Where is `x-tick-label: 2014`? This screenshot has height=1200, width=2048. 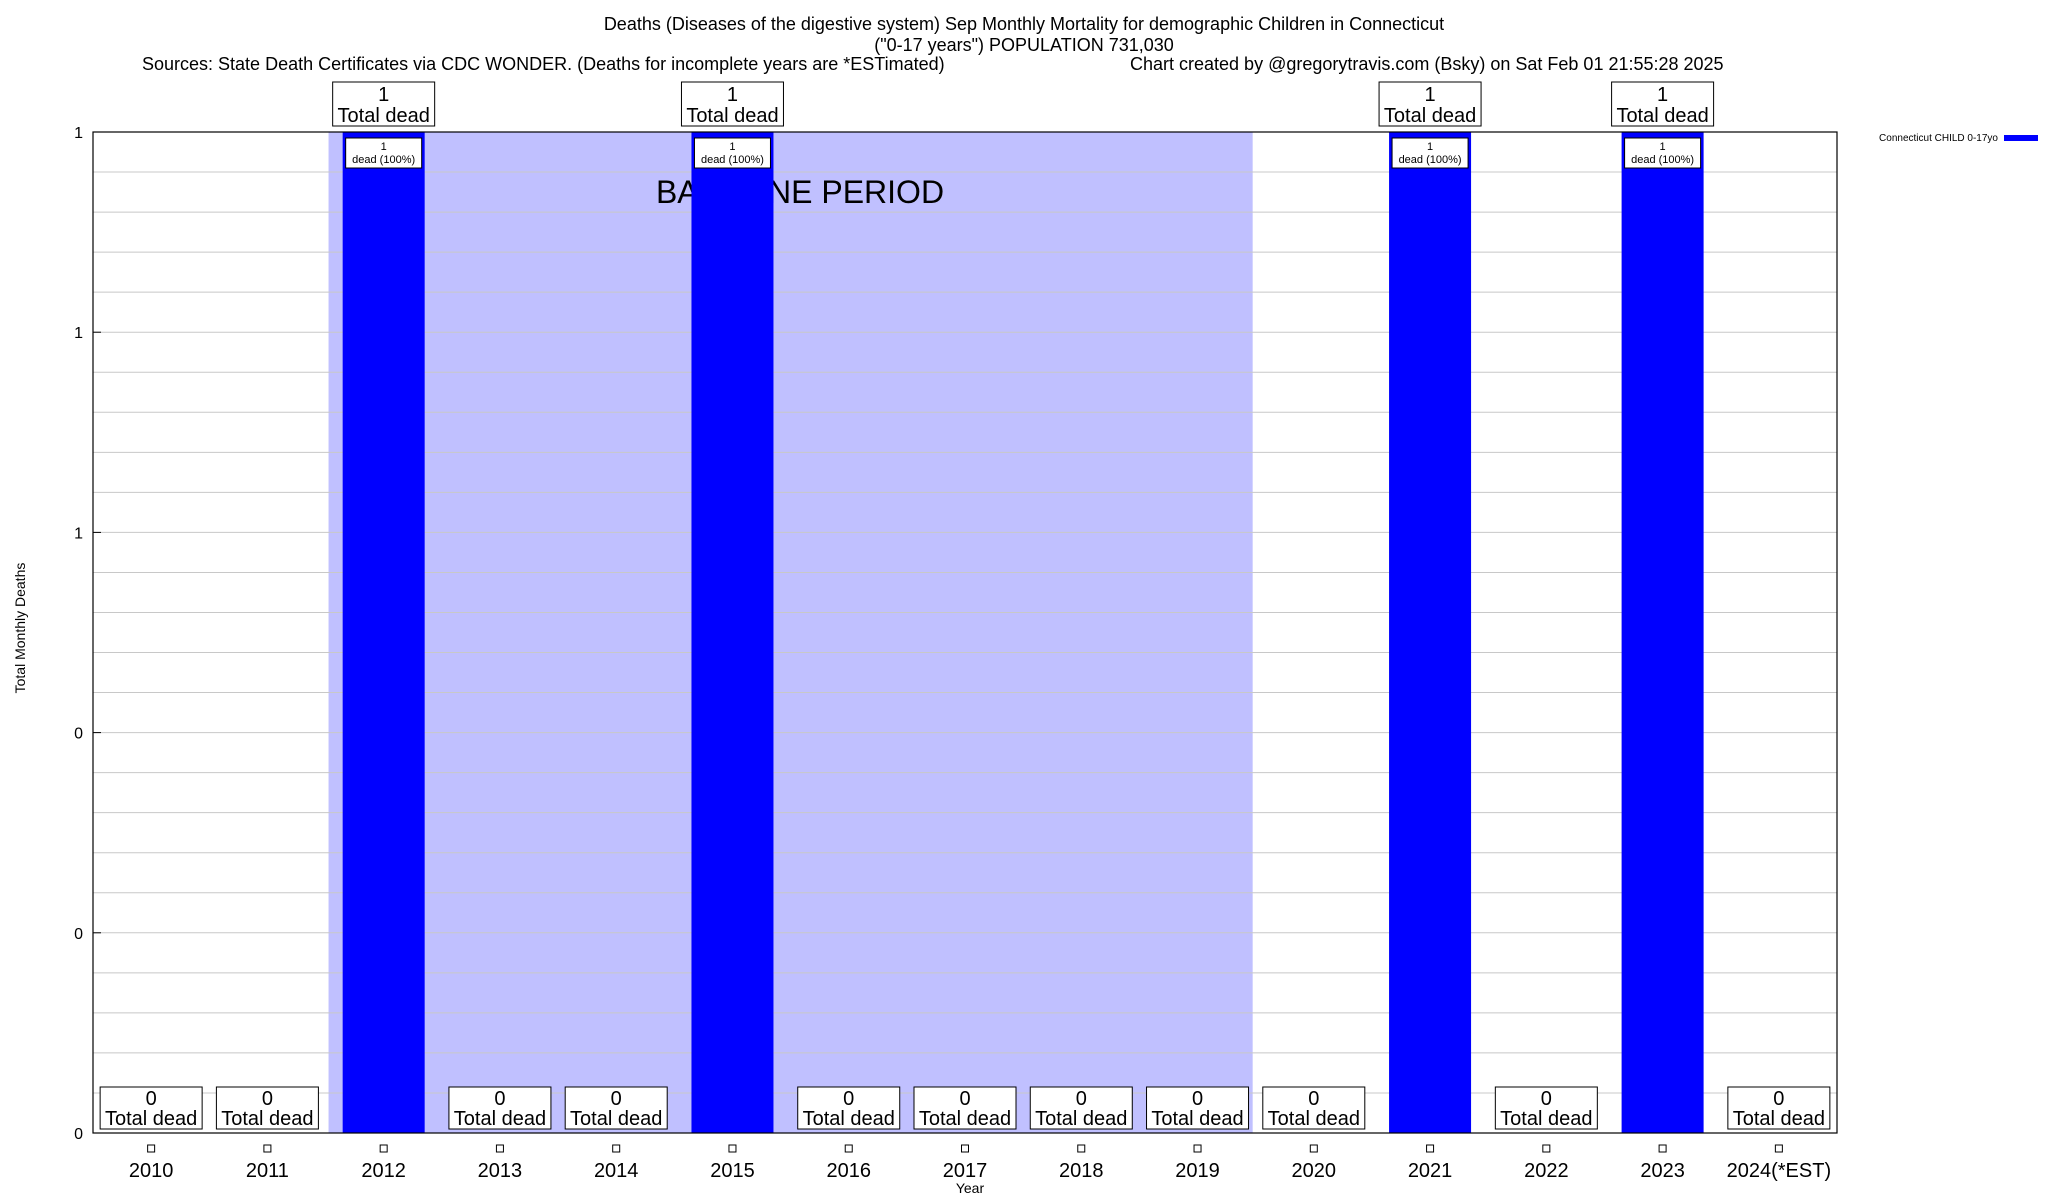 x-tick-label: 2014 is located at coordinates (616, 1171).